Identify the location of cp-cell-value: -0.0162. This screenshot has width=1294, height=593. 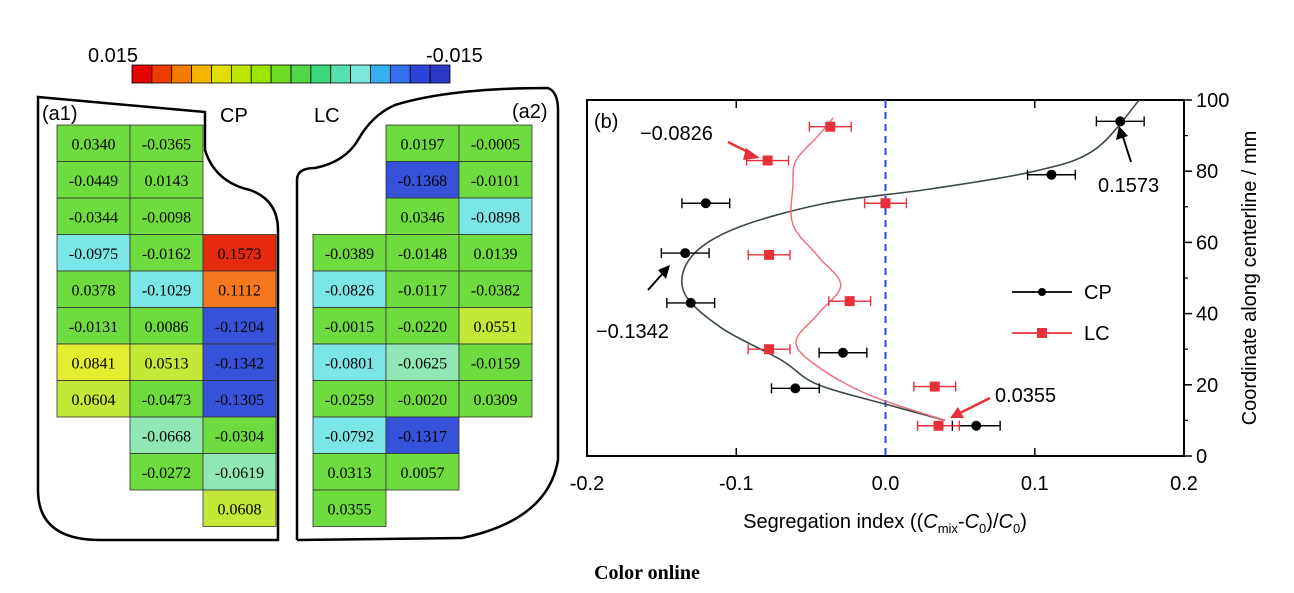
(166, 254).